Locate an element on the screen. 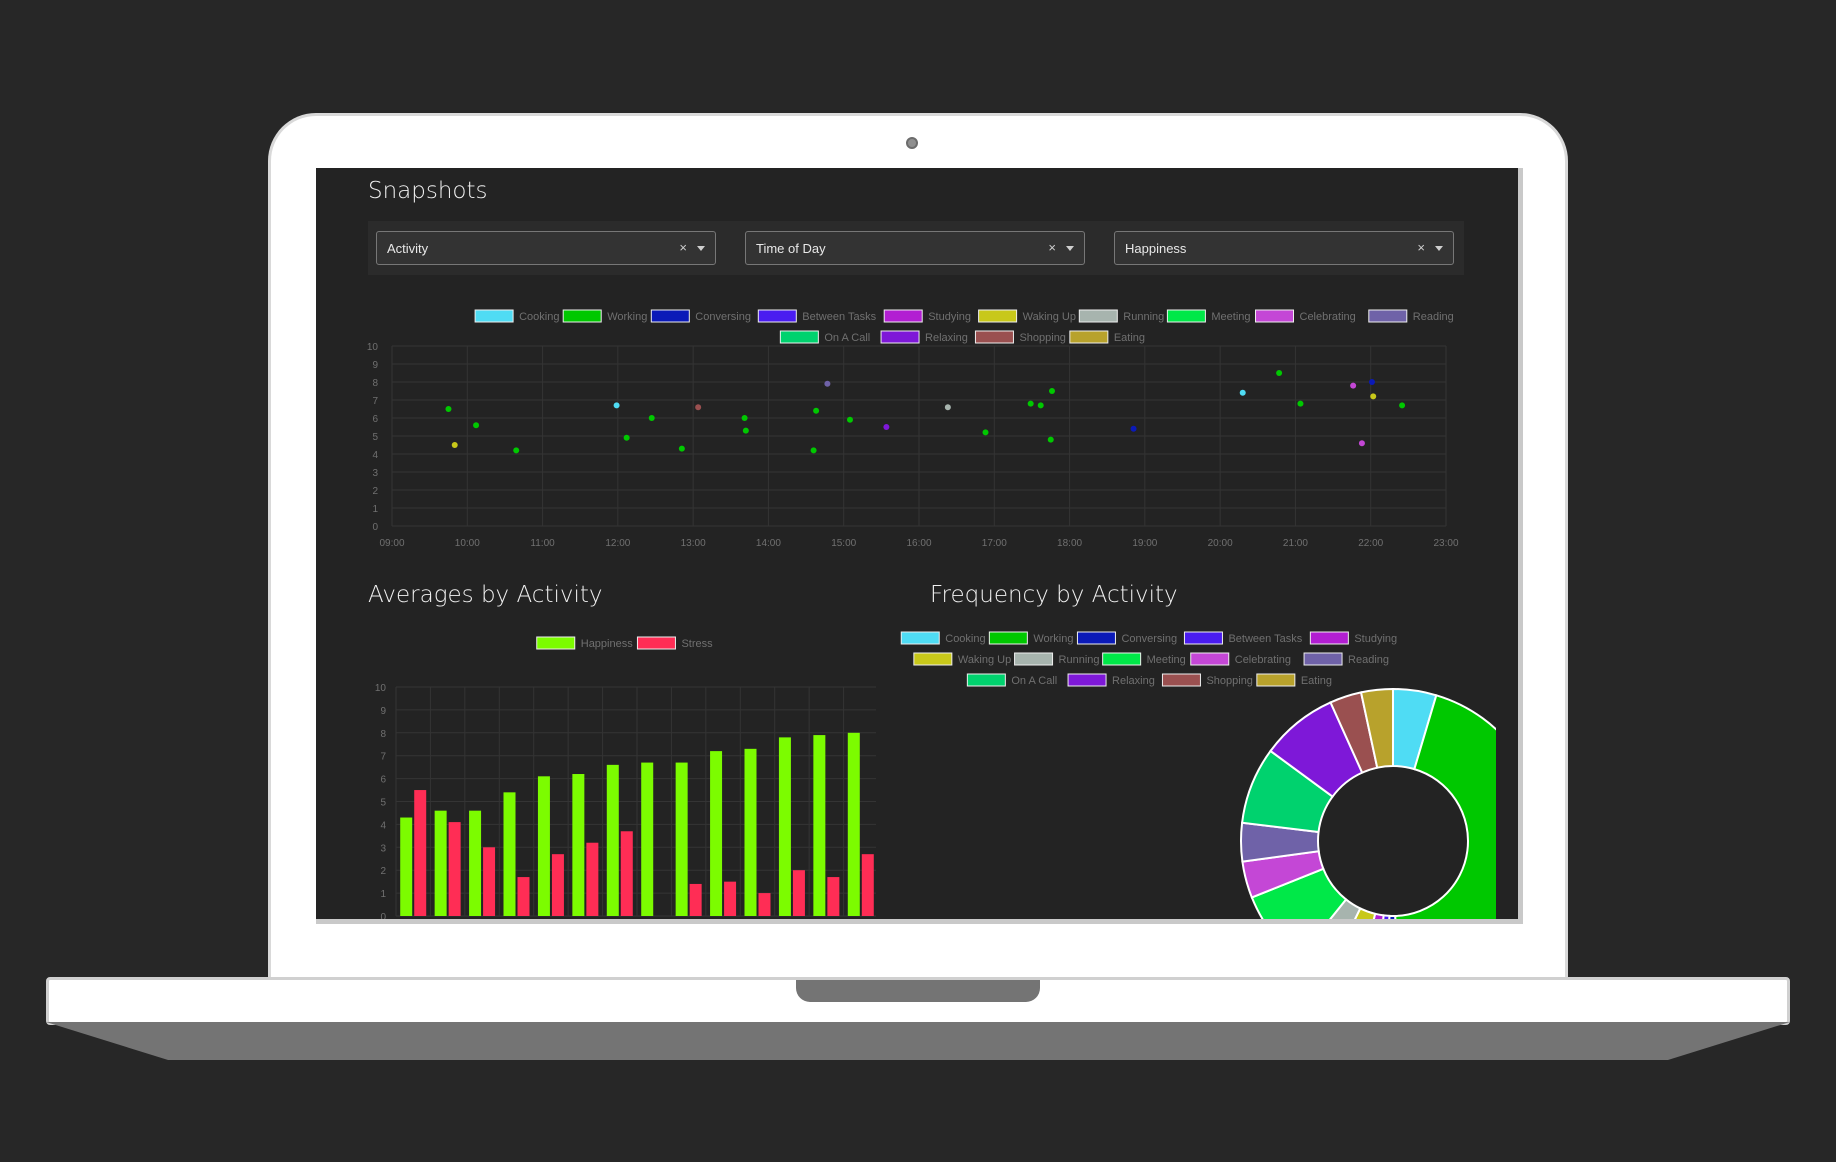 This screenshot has height=1162, width=1836. x-tick-label: 23:00 is located at coordinates (1445, 543).